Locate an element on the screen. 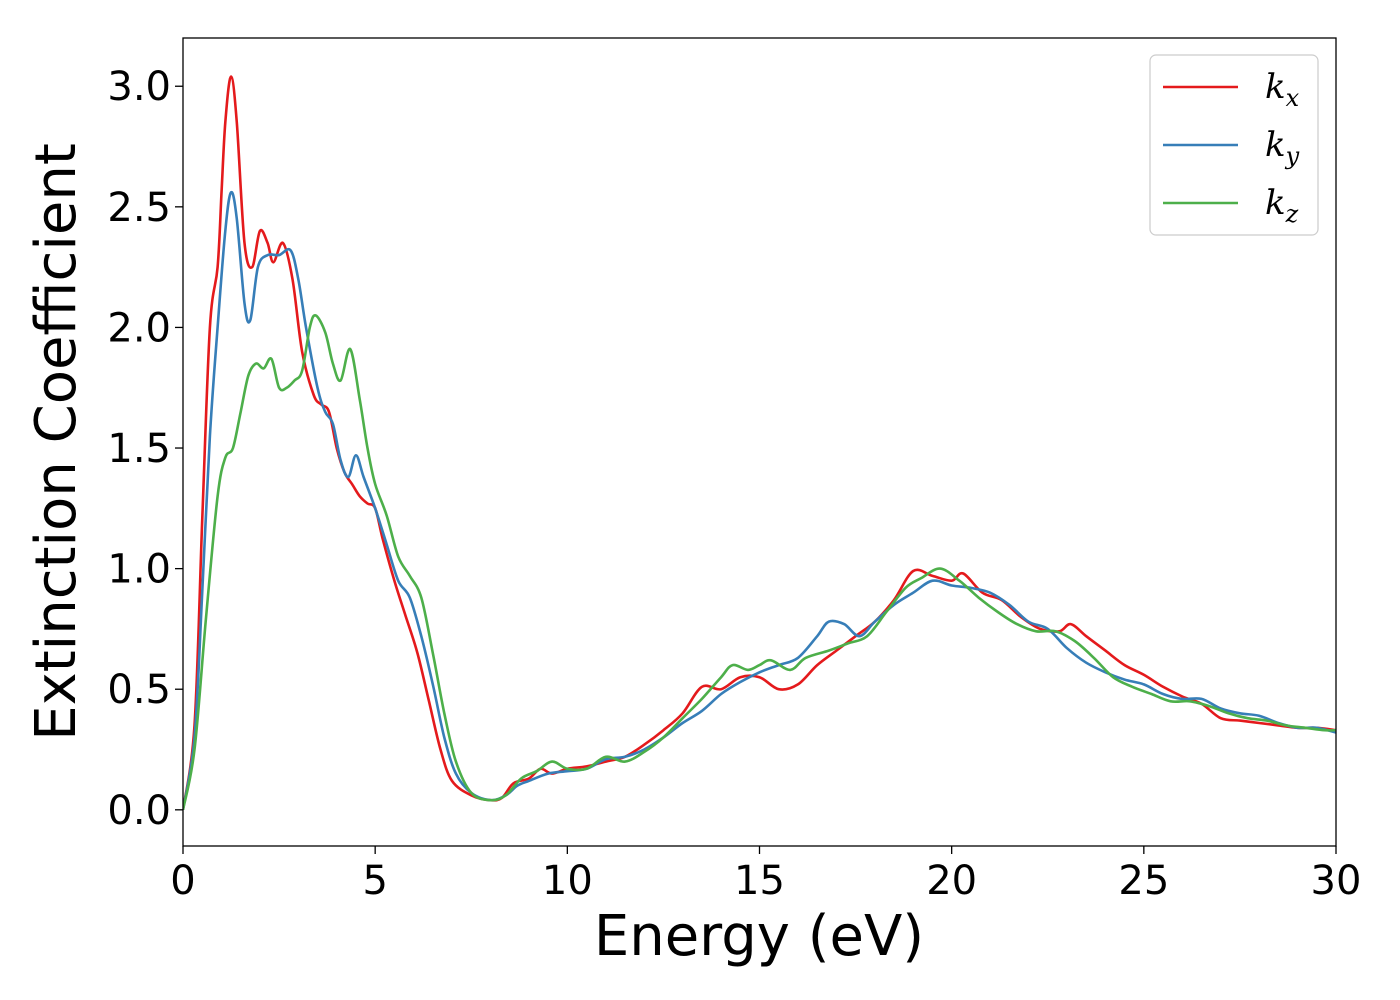  y-tick-label: 1.5 is located at coordinates (139, 449).